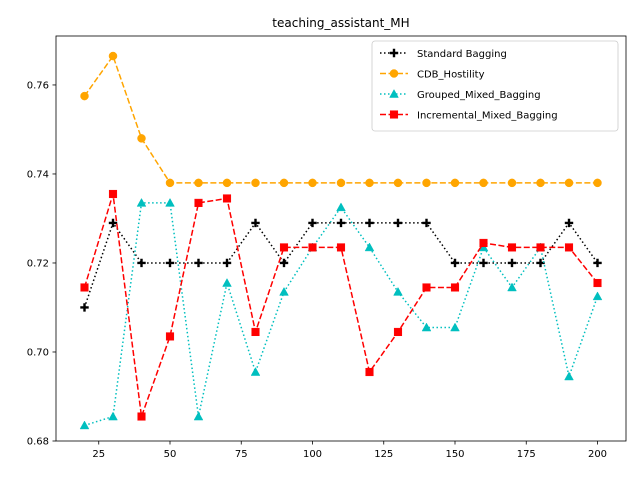 The height and width of the screenshot is (480, 640). Describe the element at coordinates (340, 23) in the screenshot. I see `chart-title: teaching_assistant_MH` at that location.